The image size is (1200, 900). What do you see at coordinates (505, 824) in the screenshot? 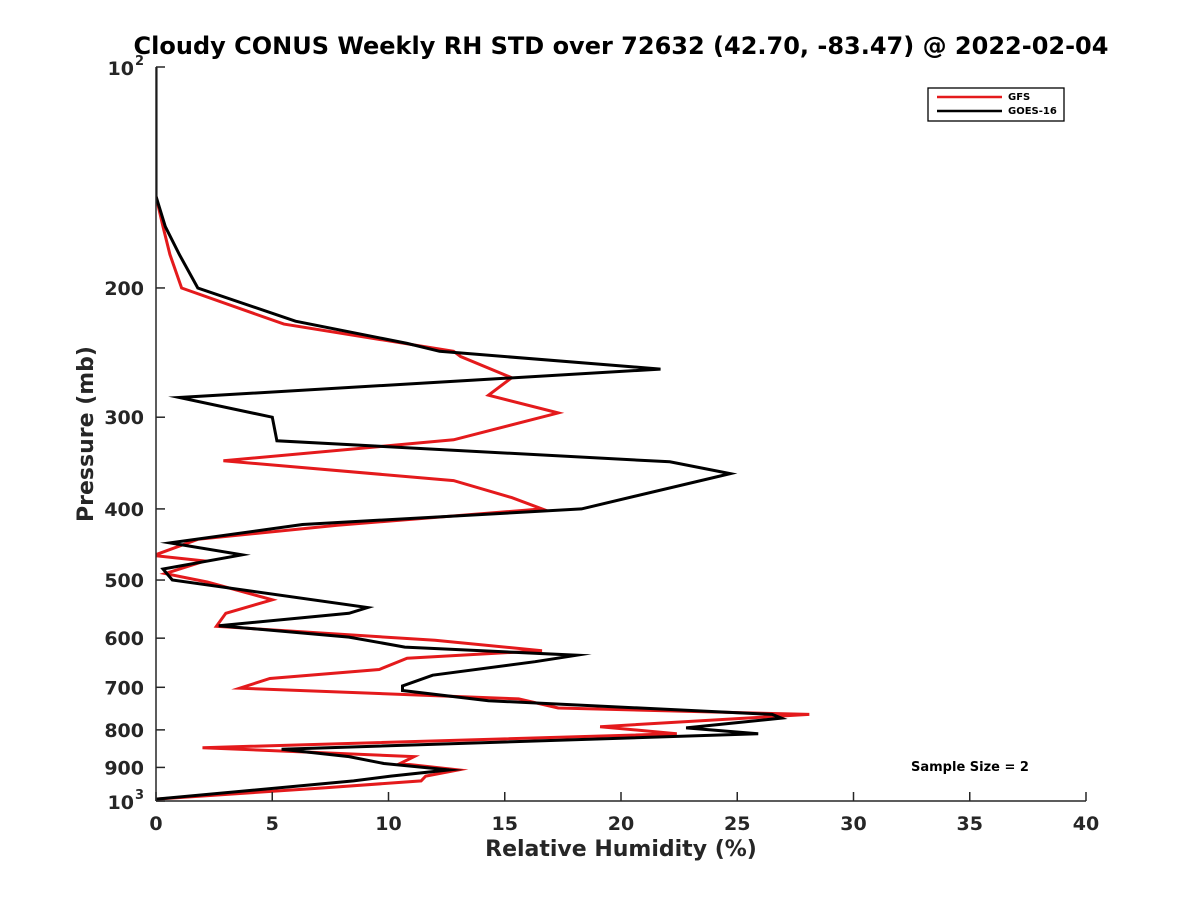
I see `x-tick-label: 15` at bounding box center [505, 824].